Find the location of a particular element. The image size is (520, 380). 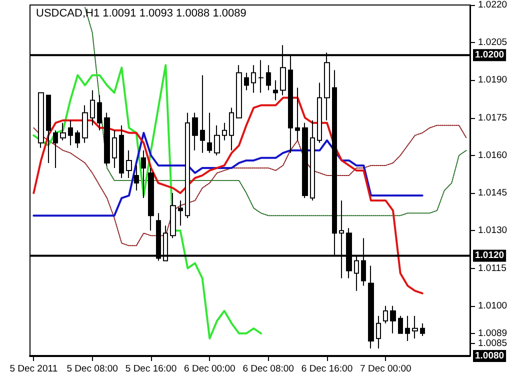

y-tick-label: 1.0190 is located at coordinates (493, 80).